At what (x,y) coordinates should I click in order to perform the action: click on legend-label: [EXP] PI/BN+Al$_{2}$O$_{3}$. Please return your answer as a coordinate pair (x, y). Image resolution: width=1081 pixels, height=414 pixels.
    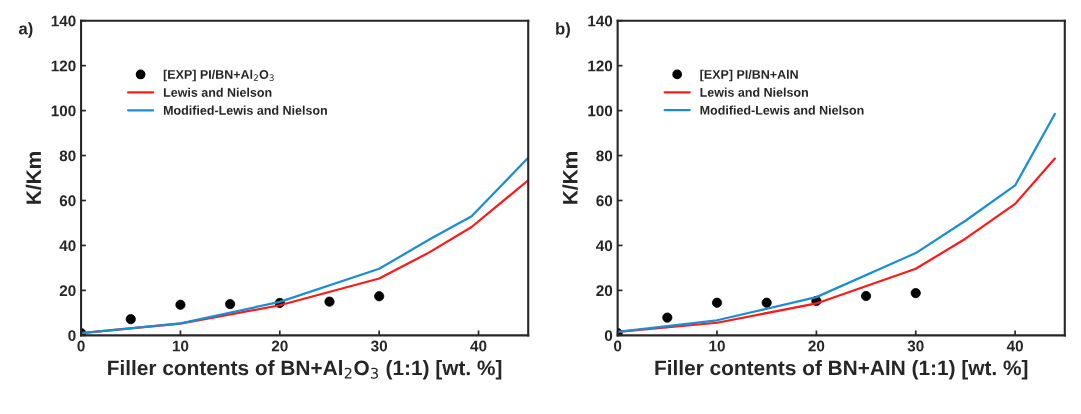
    Looking at the image, I should click on (218, 75).